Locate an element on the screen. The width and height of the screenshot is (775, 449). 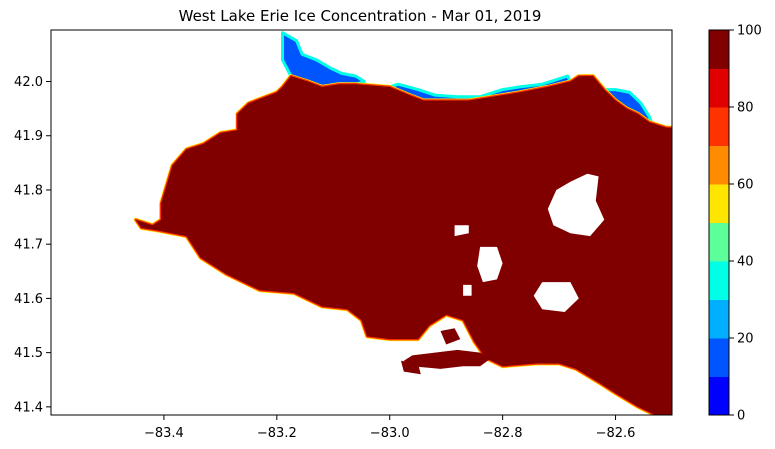
y-tick-label: 41.5 is located at coordinates (28, 353).